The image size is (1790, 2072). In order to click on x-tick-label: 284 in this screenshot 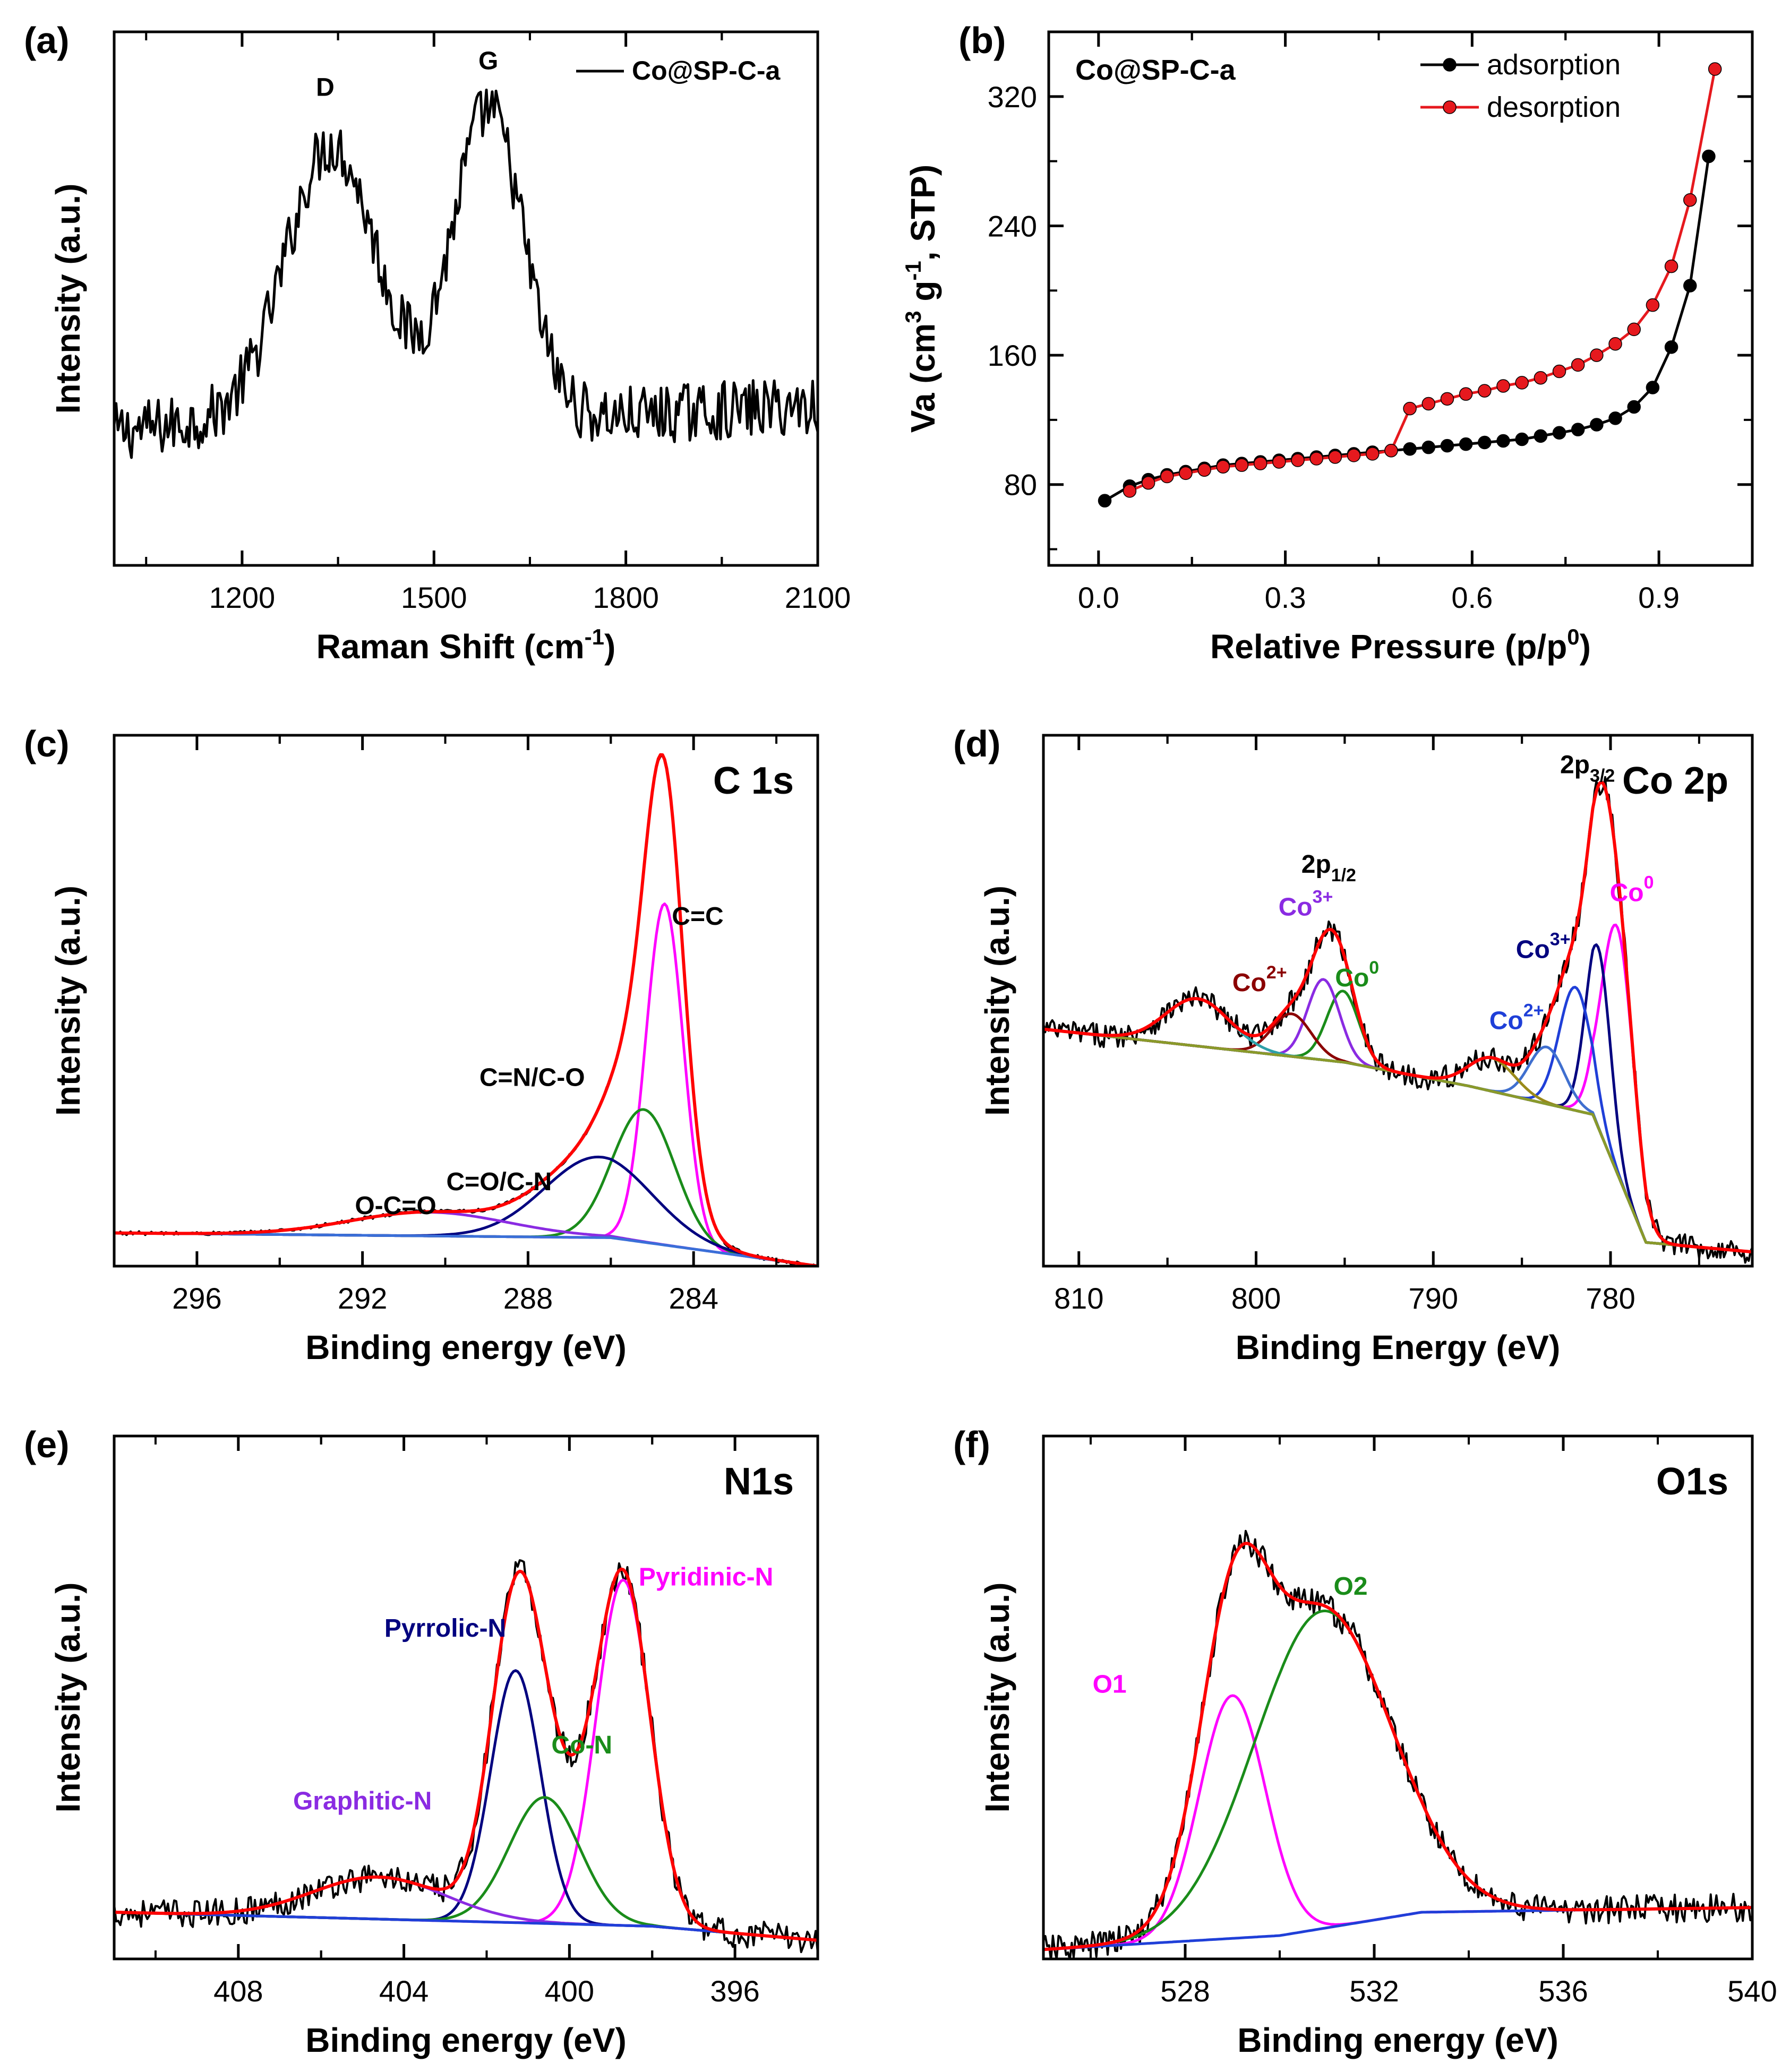, I will do `click(693, 1298)`.